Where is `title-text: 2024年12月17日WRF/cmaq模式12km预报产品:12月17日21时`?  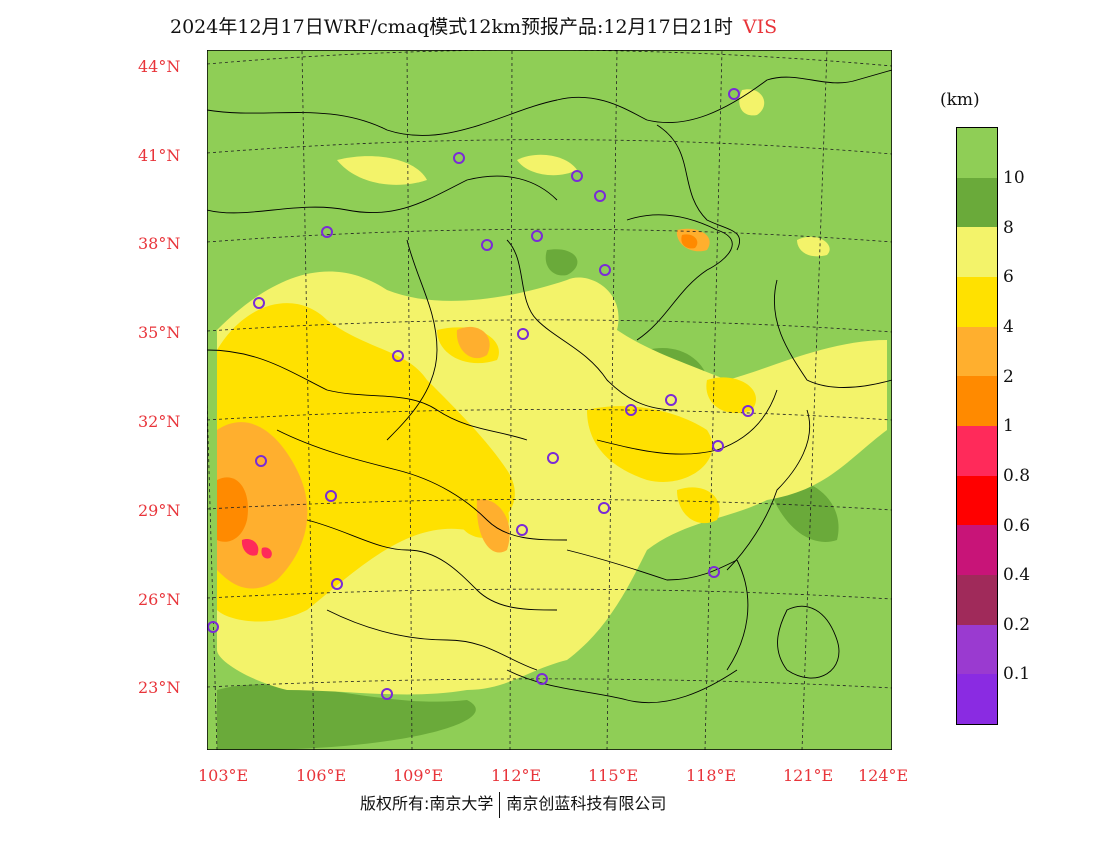 title-text: 2024年12月17日WRF/cmaq模式12km预报产品:12月17日21时 is located at coordinates (451, 27).